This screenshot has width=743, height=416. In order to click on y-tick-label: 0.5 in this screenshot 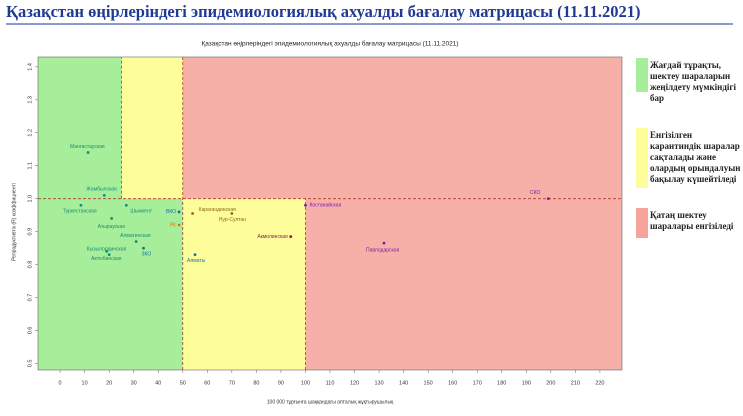, I will do `click(30, 364)`.